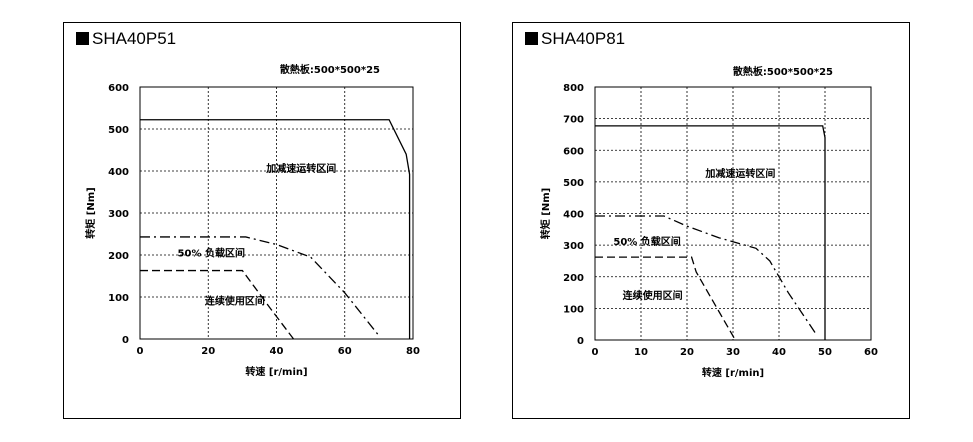 The width and height of the screenshot is (973, 442). I want to click on chart-title: SHA40P51, so click(126, 39).